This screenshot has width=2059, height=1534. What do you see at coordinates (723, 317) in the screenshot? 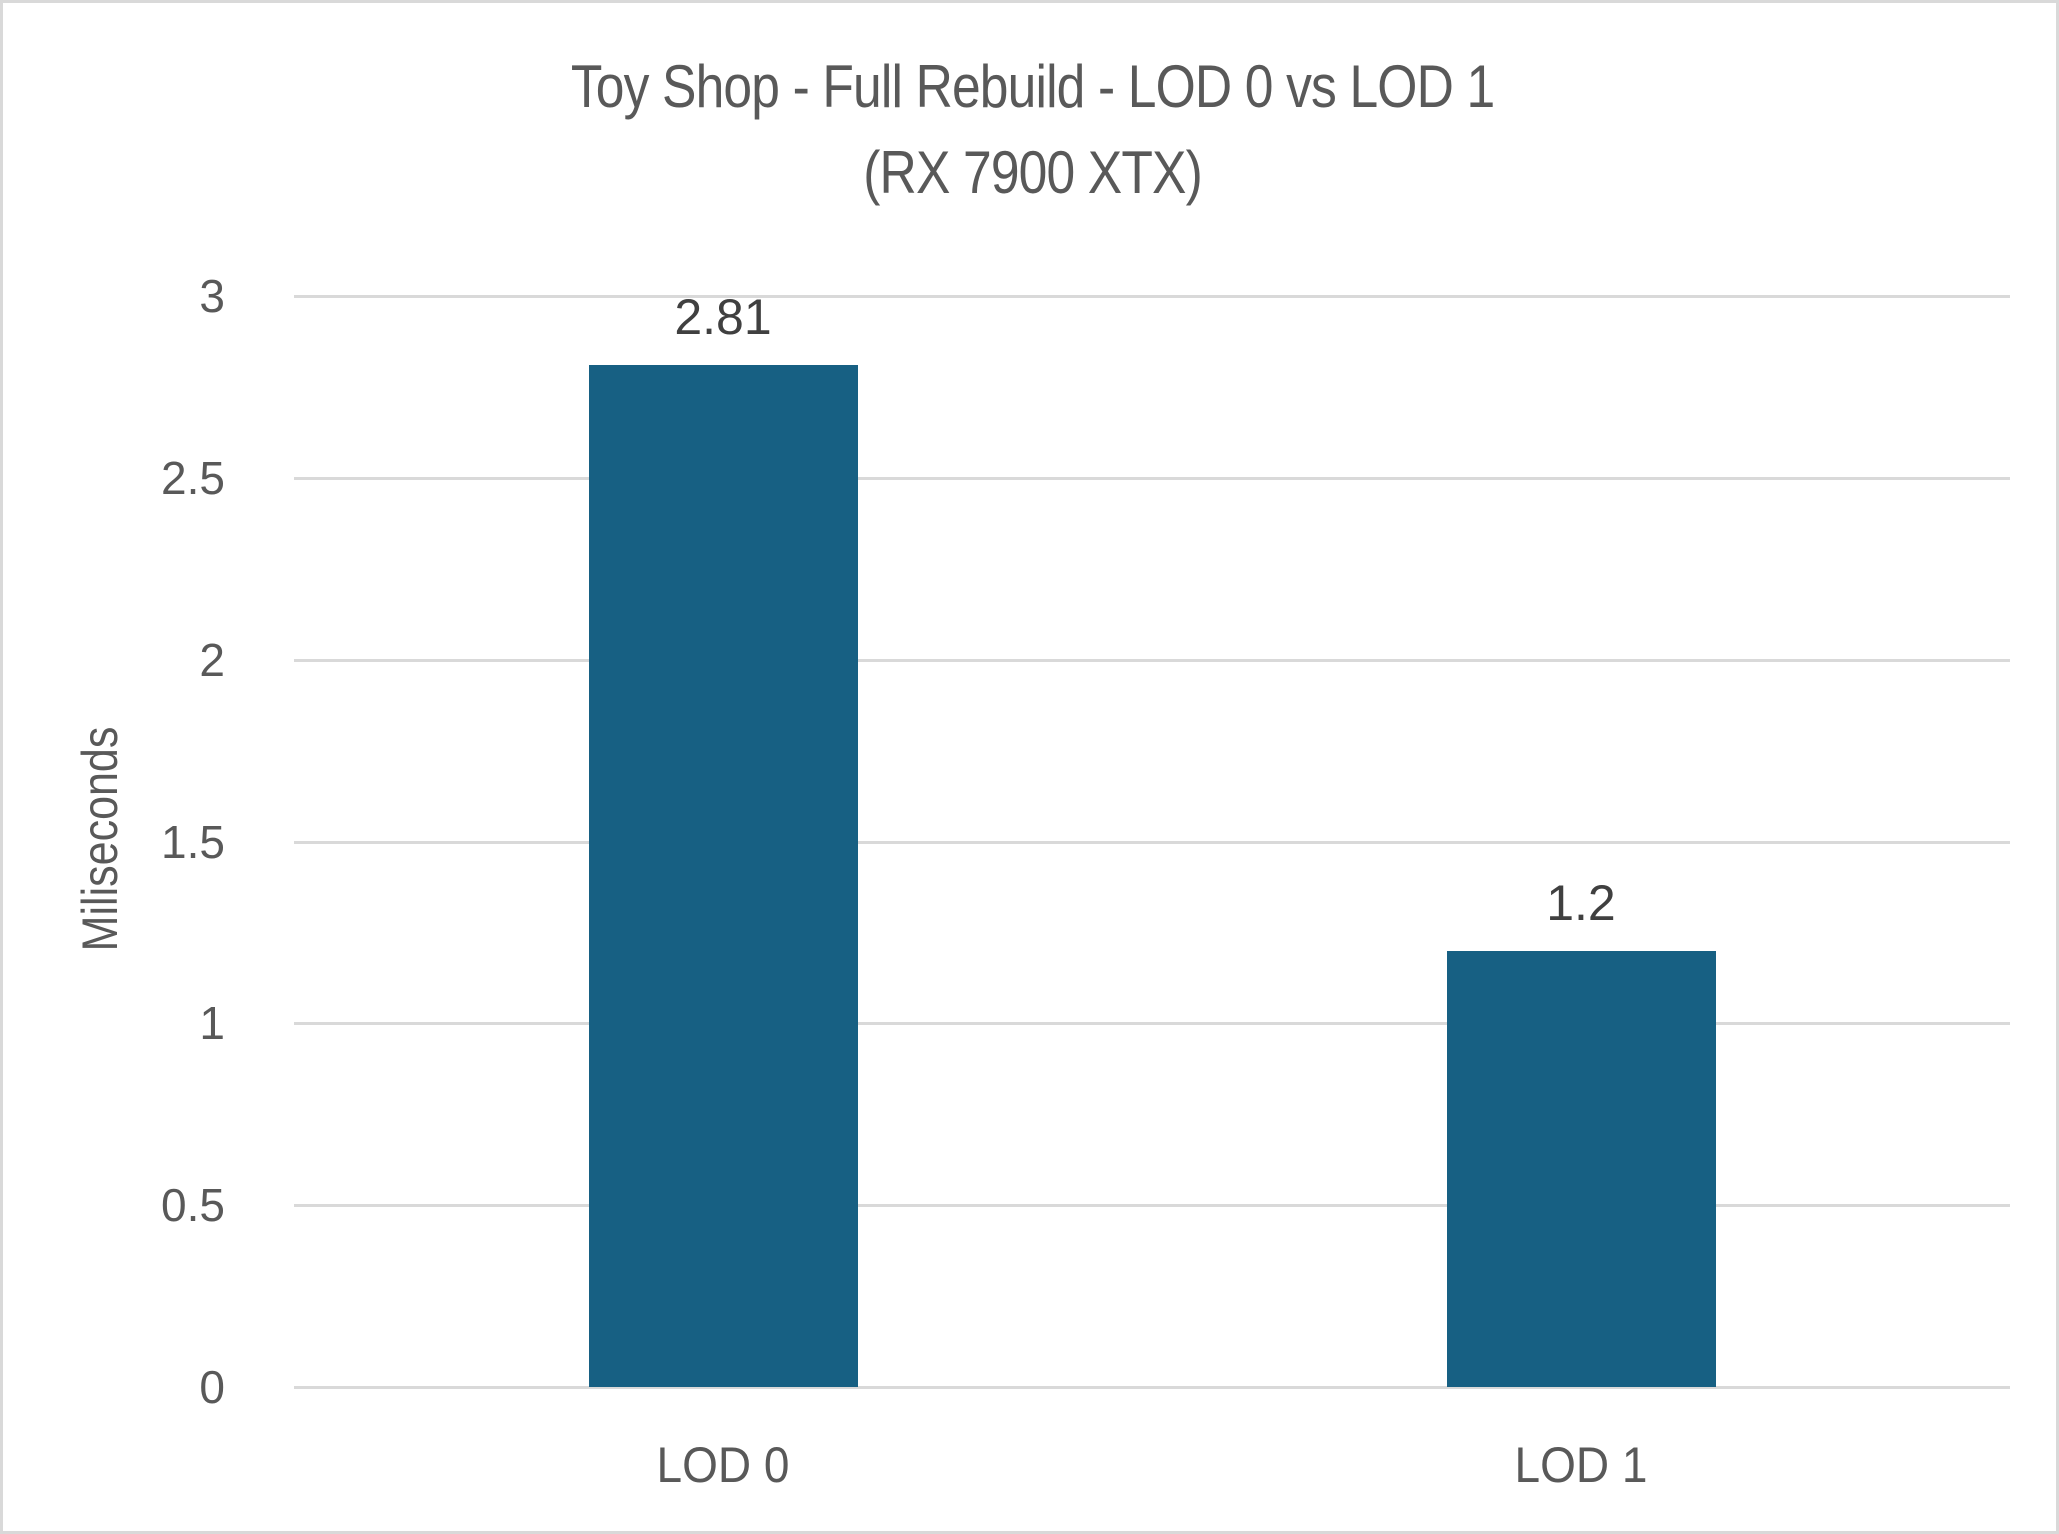
I see `data-label: 2.81` at bounding box center [723, 317].